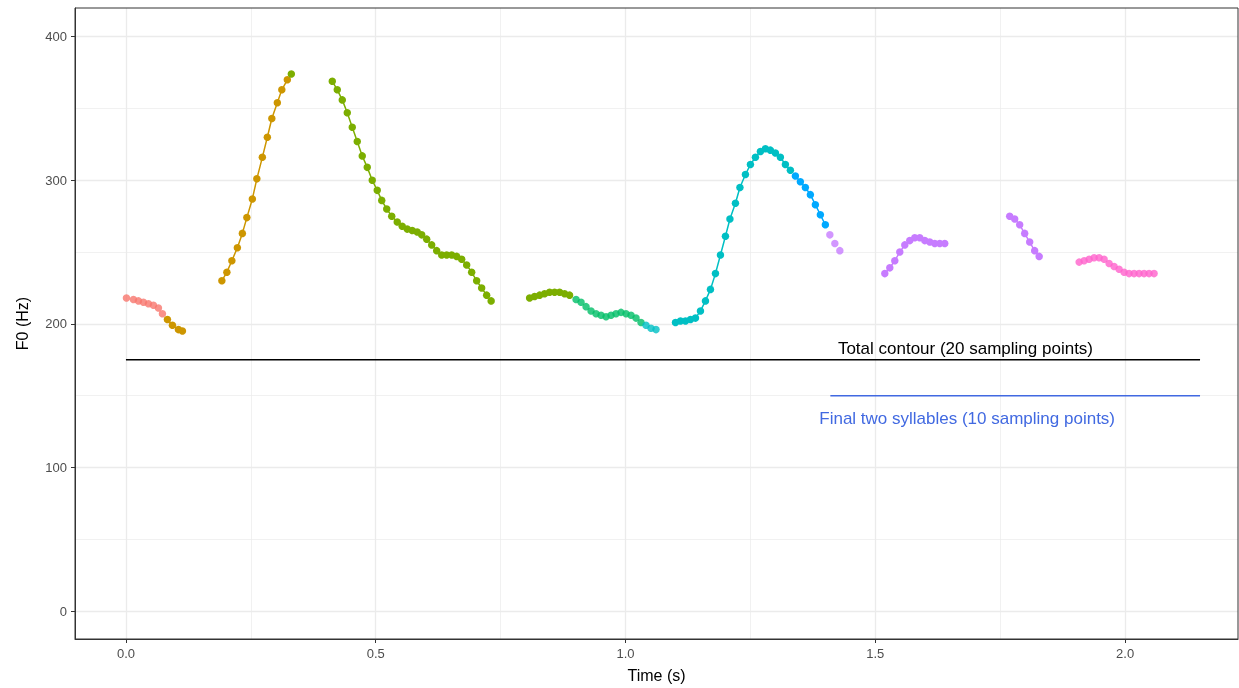 Image resolution: width=1239 pixels, height=688 pixels. I want to click on x-axis-title: Time (s), so click(656, 675).